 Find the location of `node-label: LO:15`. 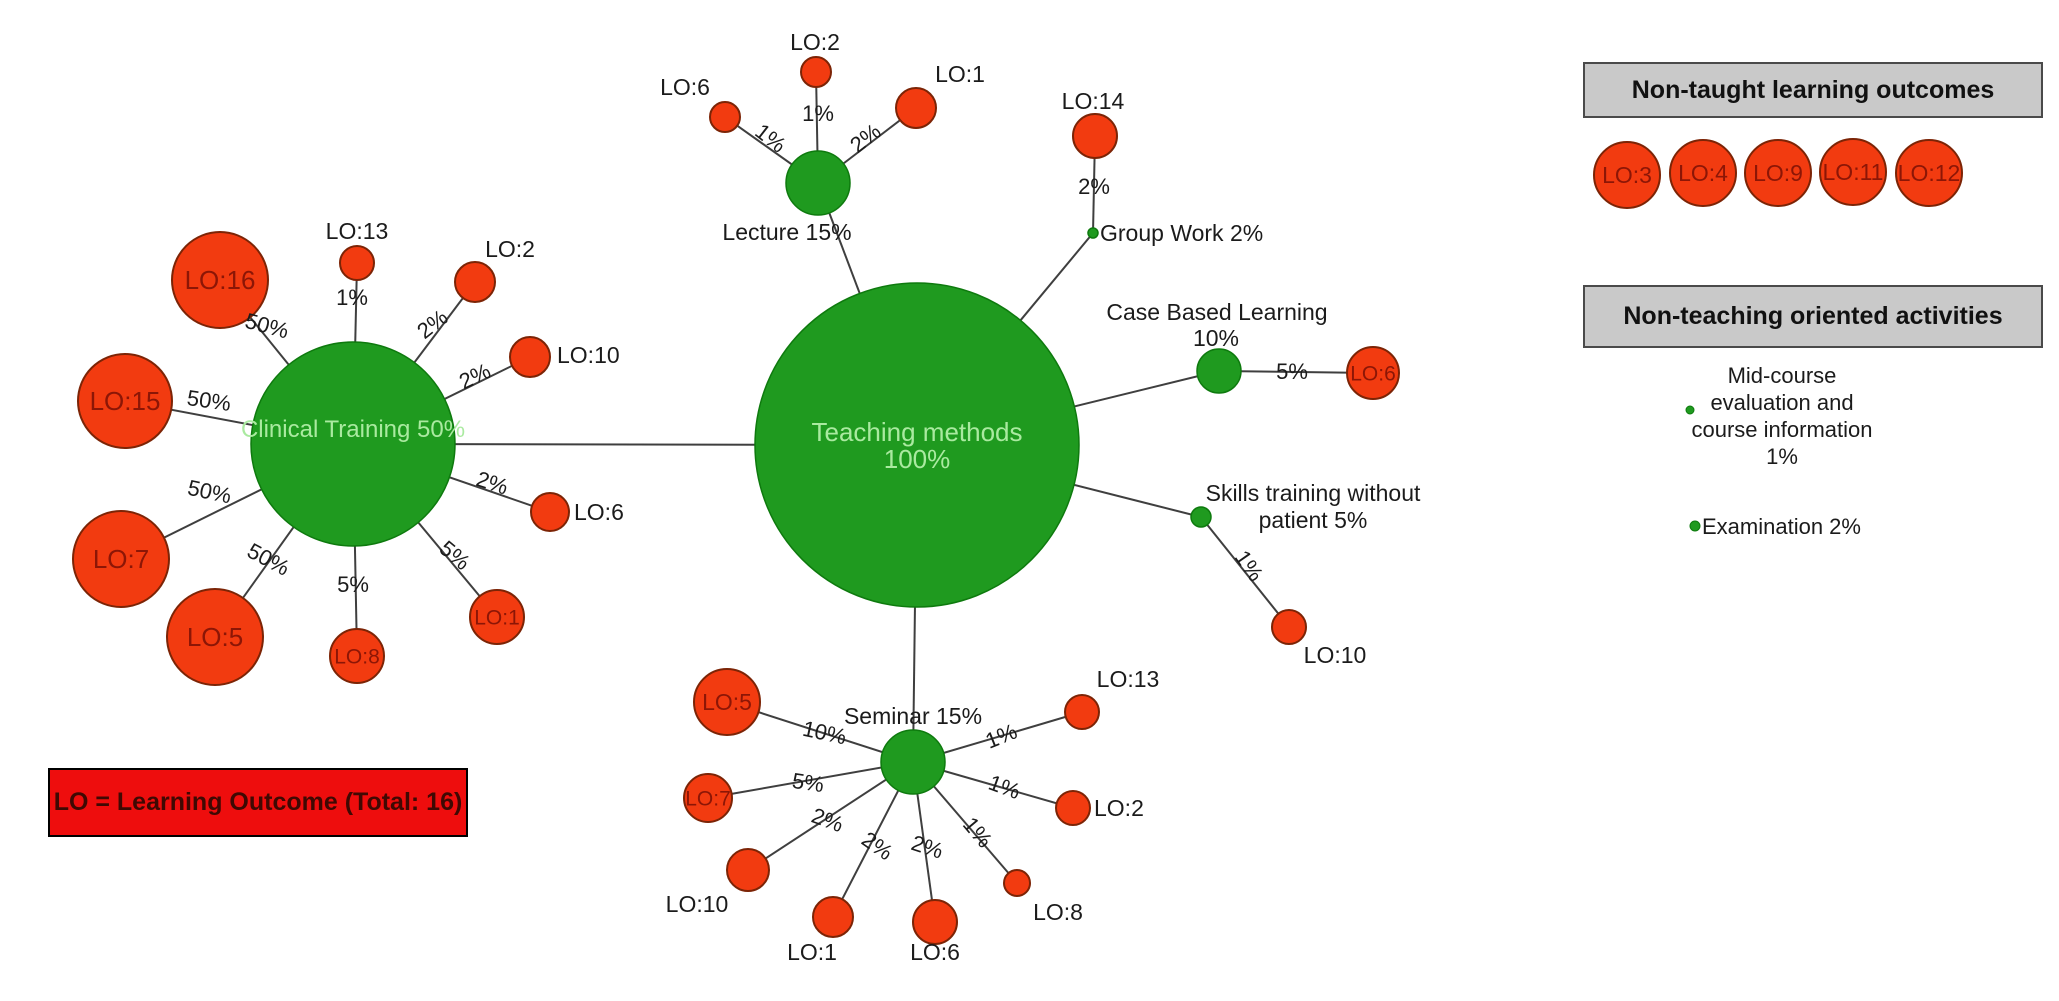

node-label: LO:15 is located at coordinates (125, 401).